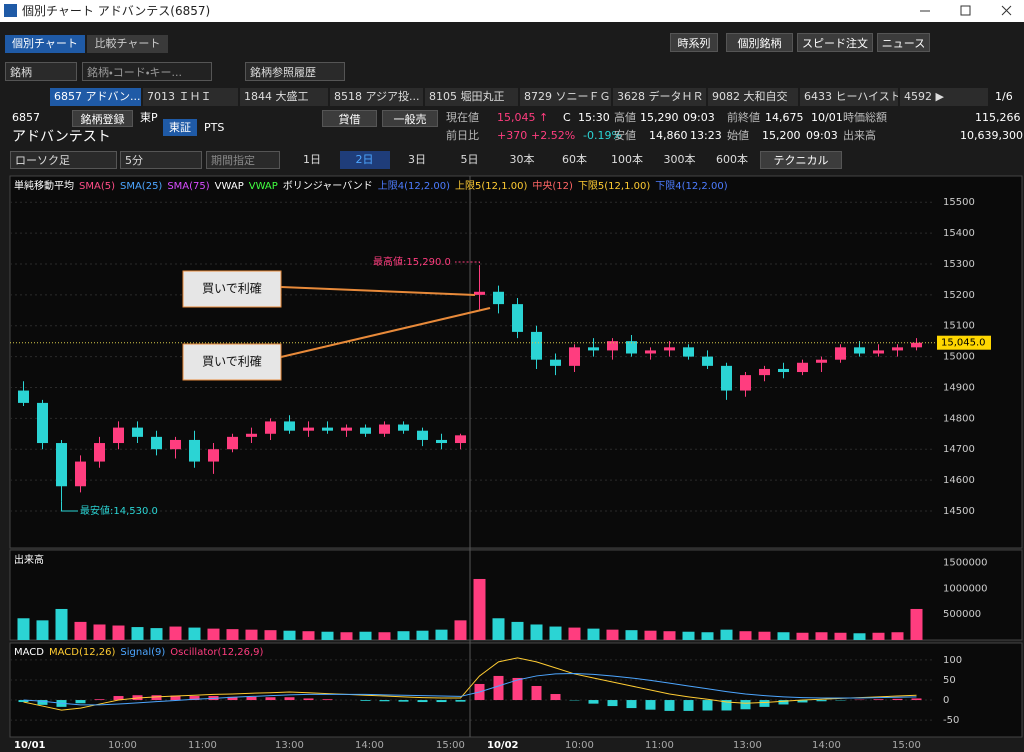 The width and height of the screenshot is (1024, 752). Describe the element at coordinates (849, 97) in the screenshot. I see `stock-tab: 6433 ヒーハイスト` at that location.